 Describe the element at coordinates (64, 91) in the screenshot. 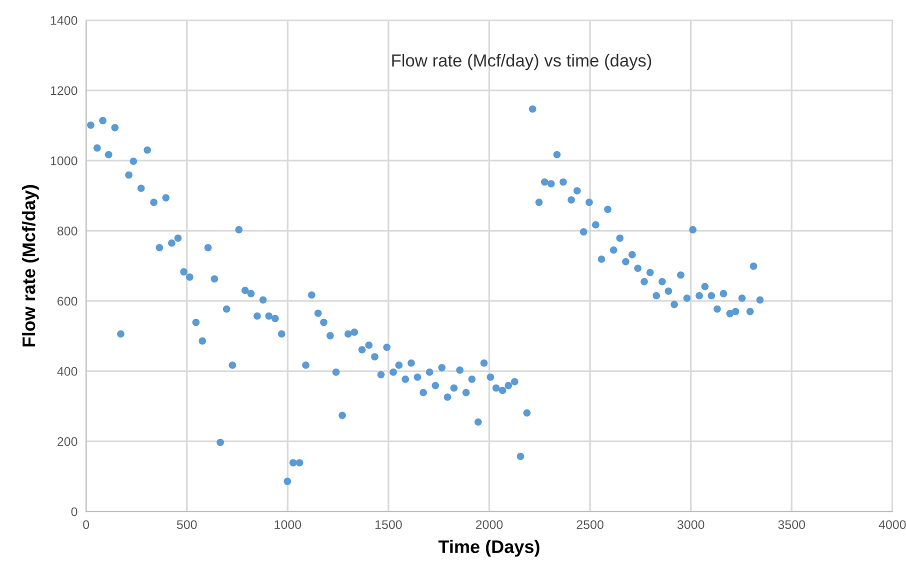

I see `y-tick-label: 1200` at that location.